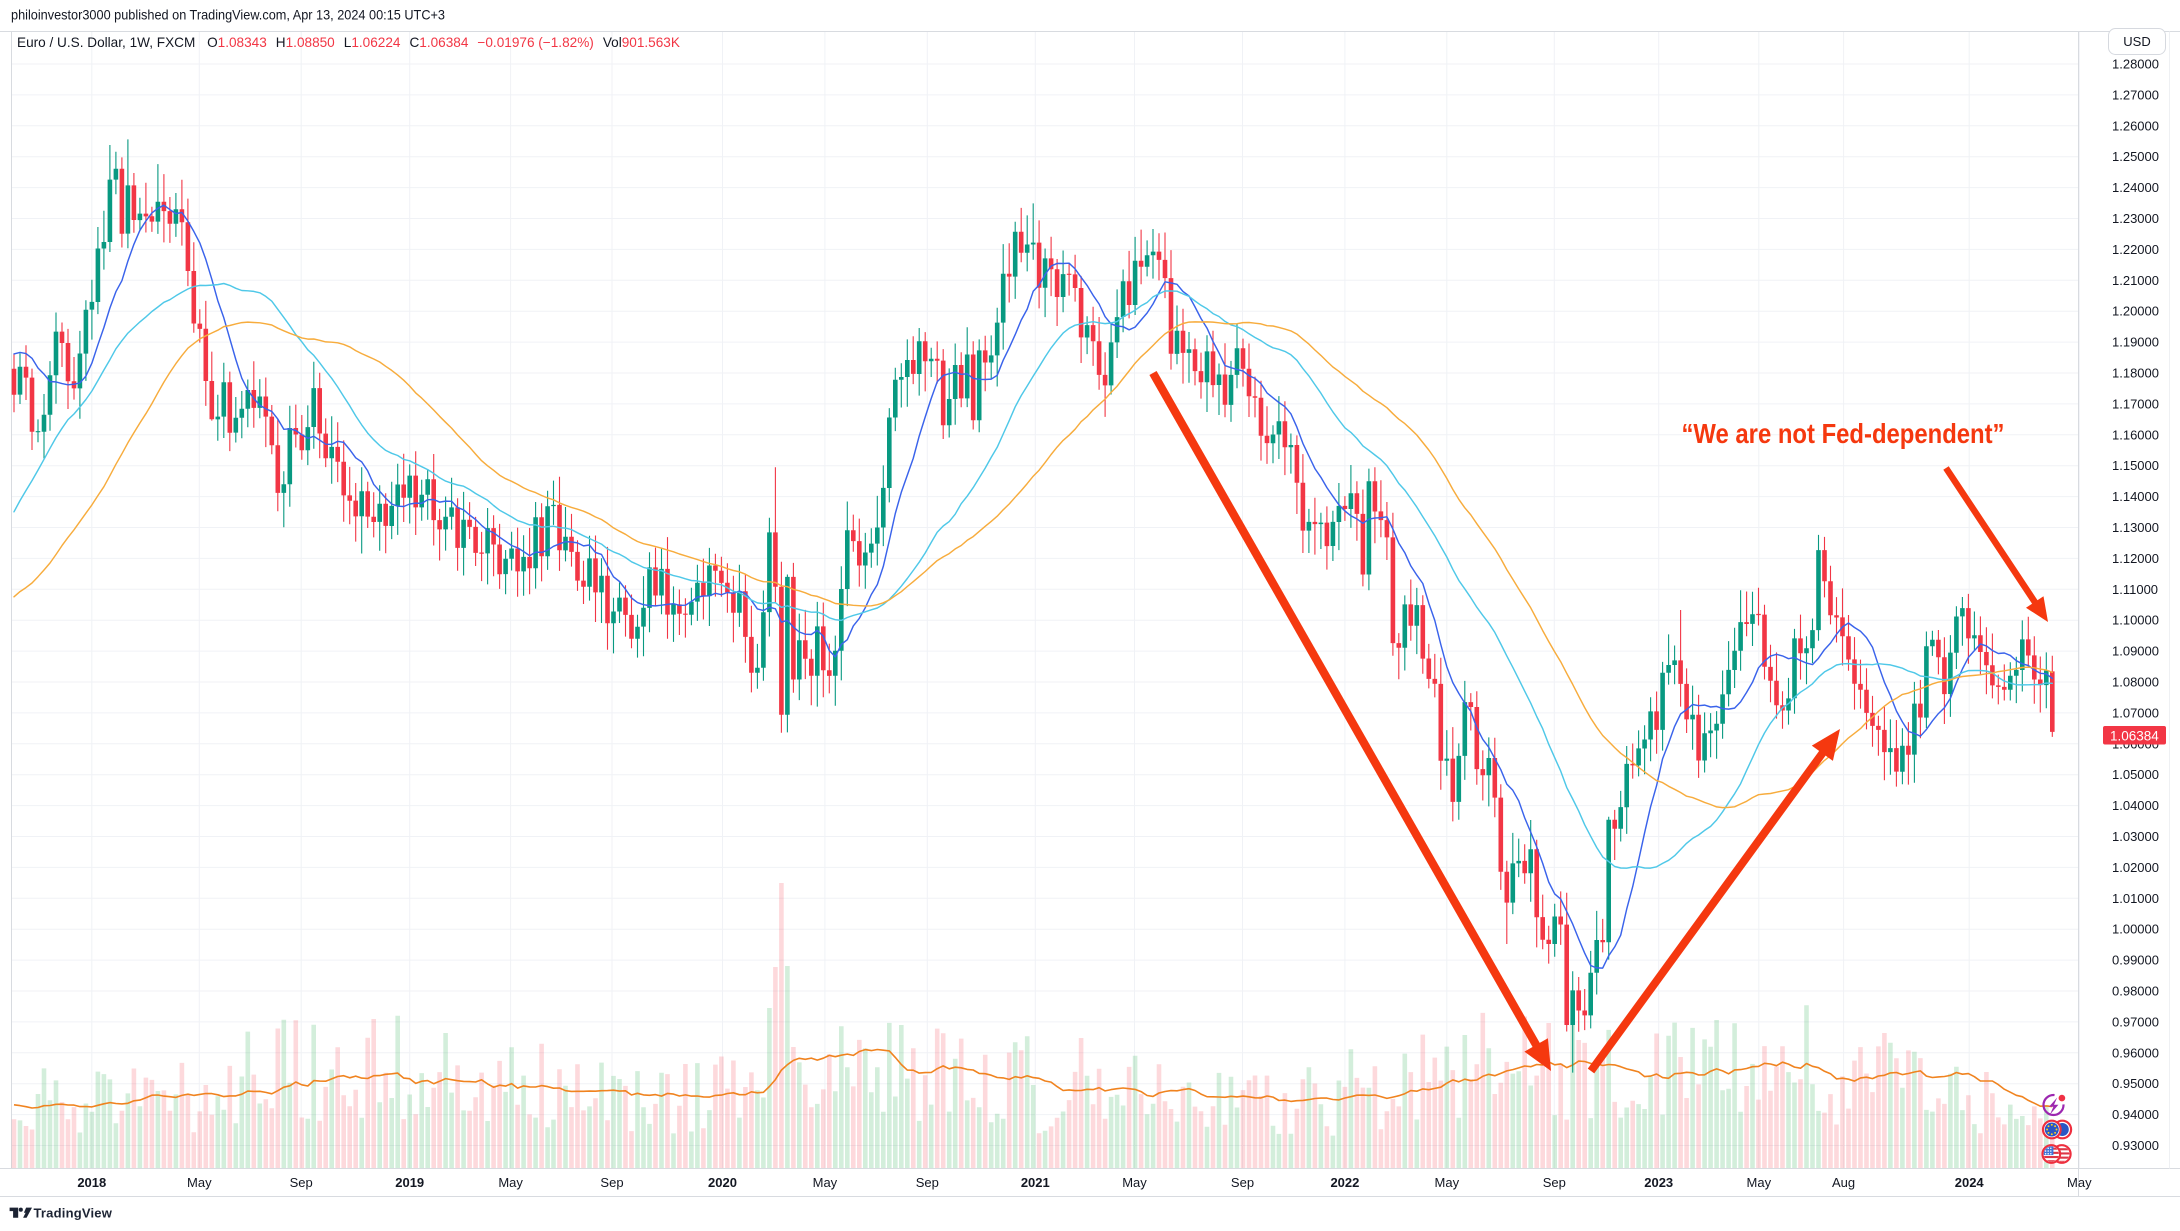 The width and height of the screenshot is (2180, 1231). I want to click on svg-text: 0.94000, so click(2135, 1114).